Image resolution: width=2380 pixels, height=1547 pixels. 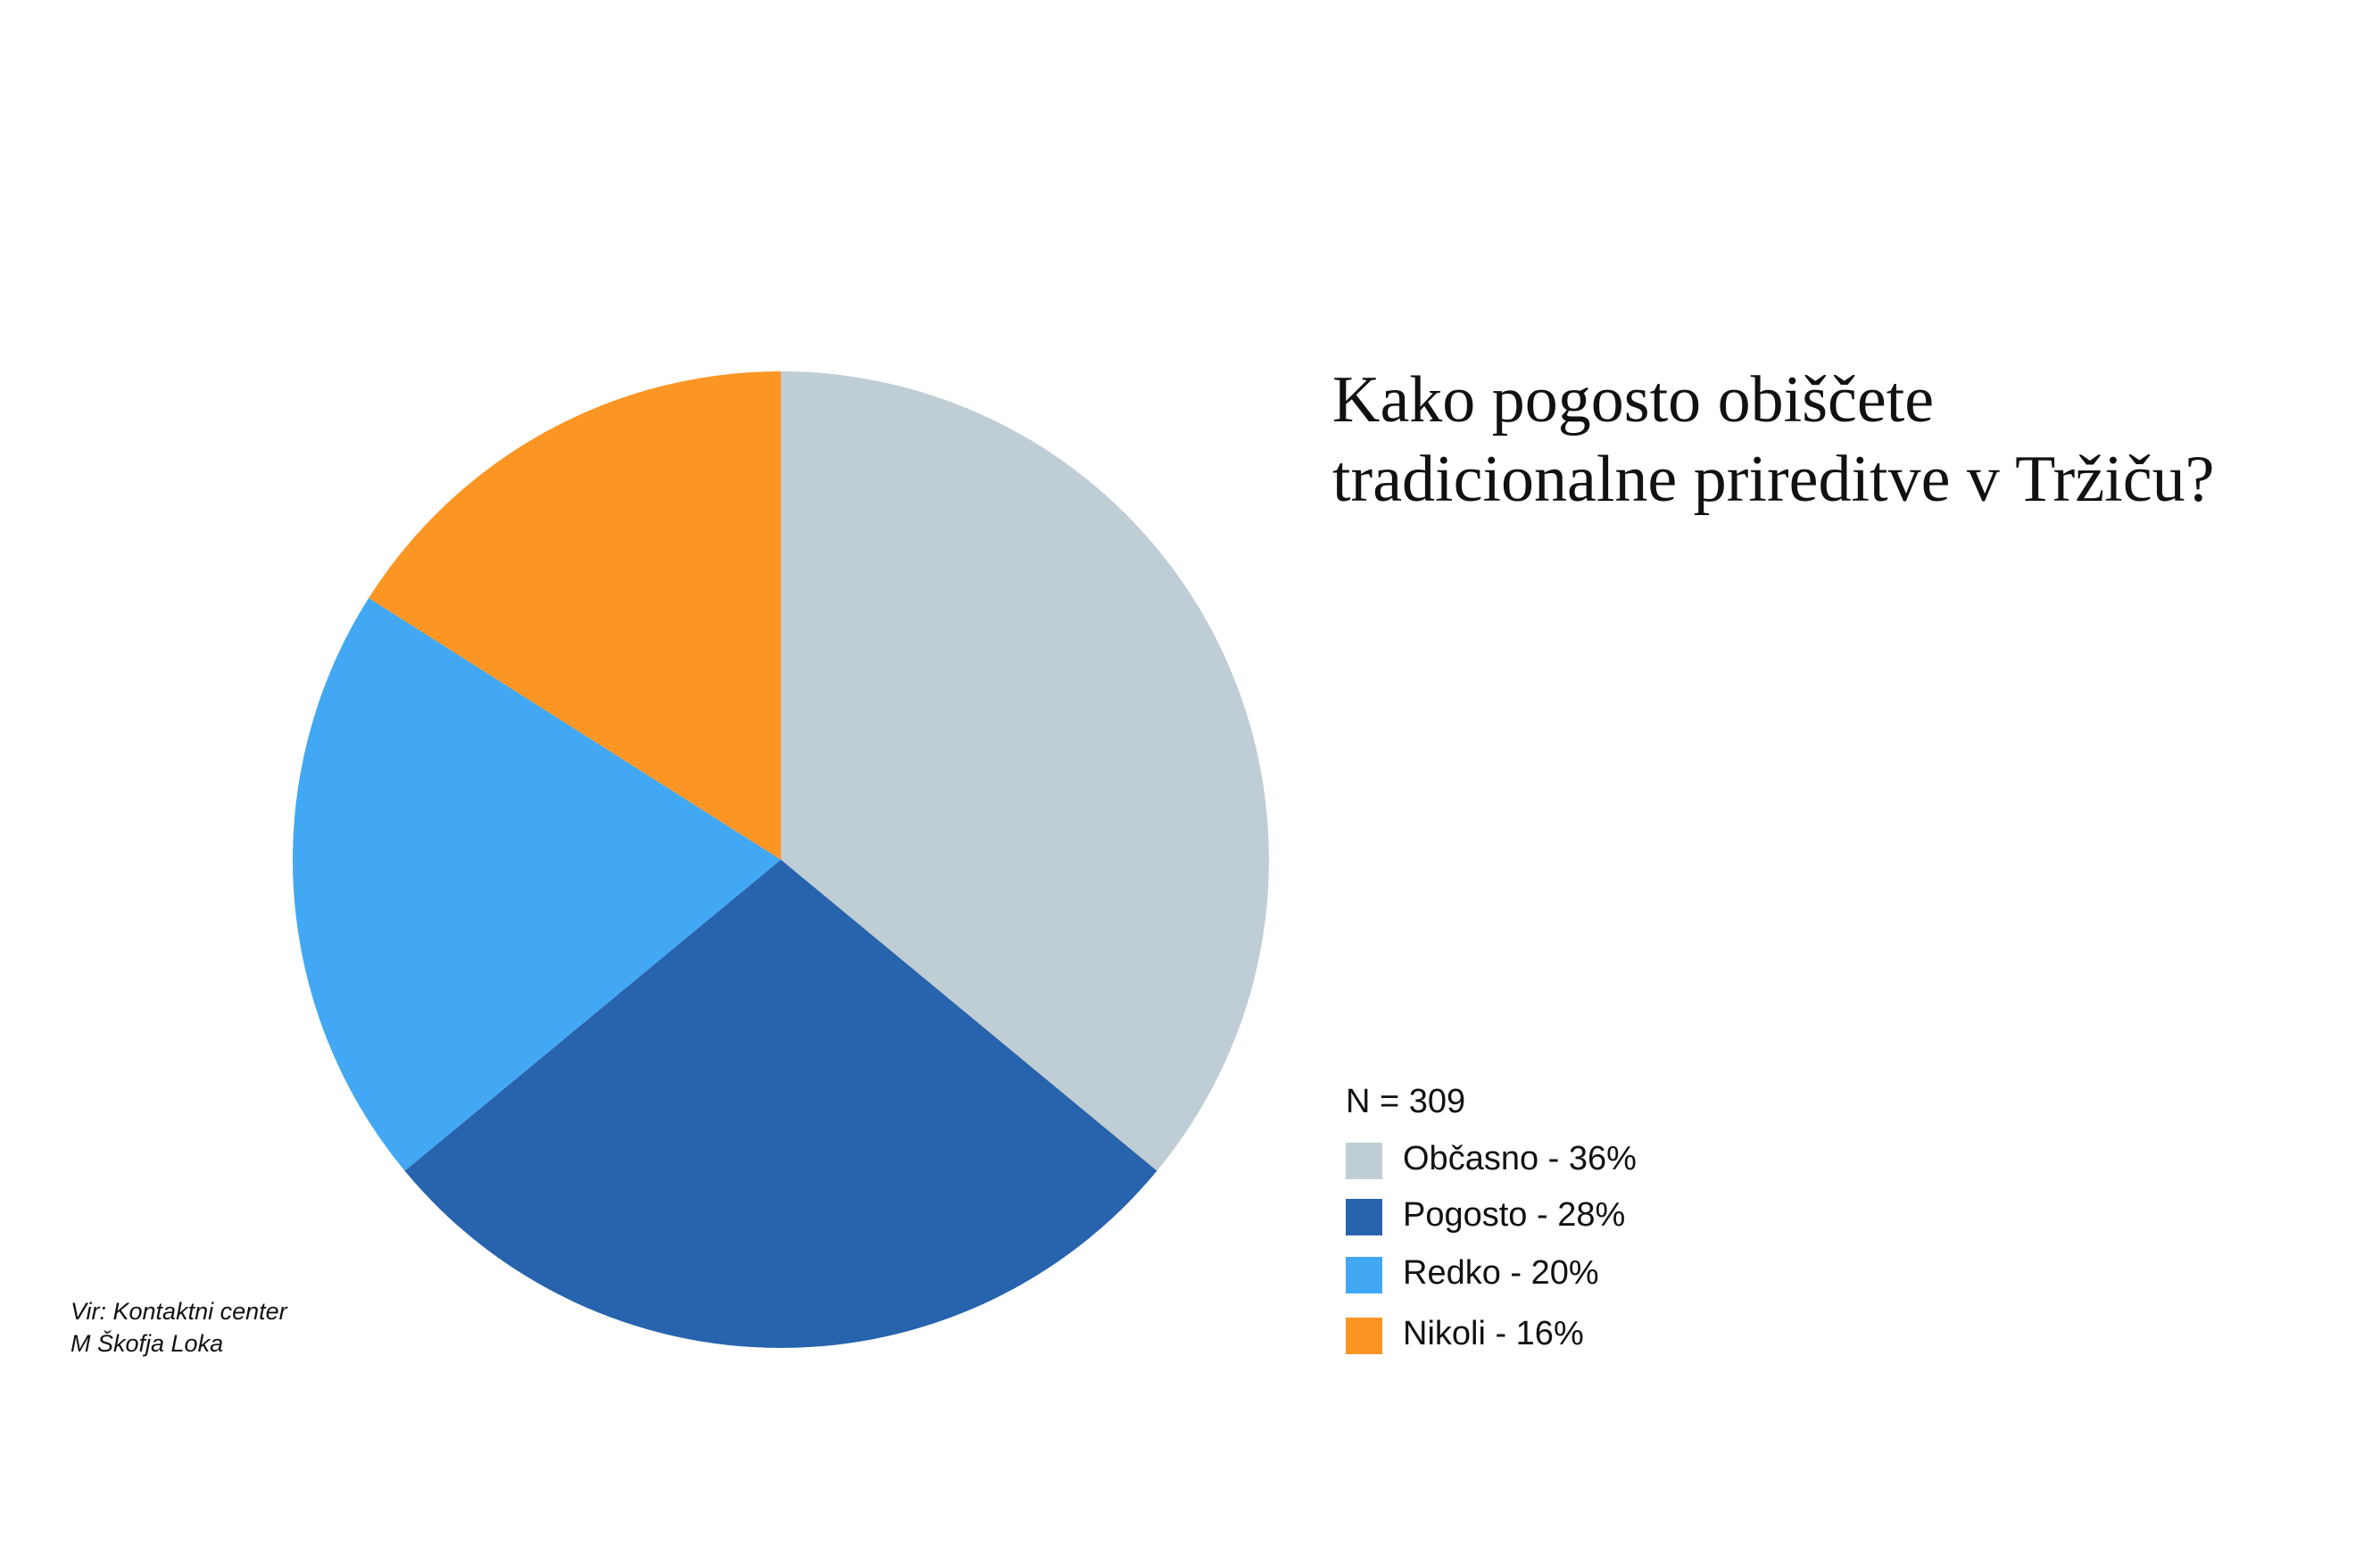 What do you see at coordinates (179, 1311) in the screenshot?
I see `source: Vir: Kontaktni center` at bounding box center [179, 1311].